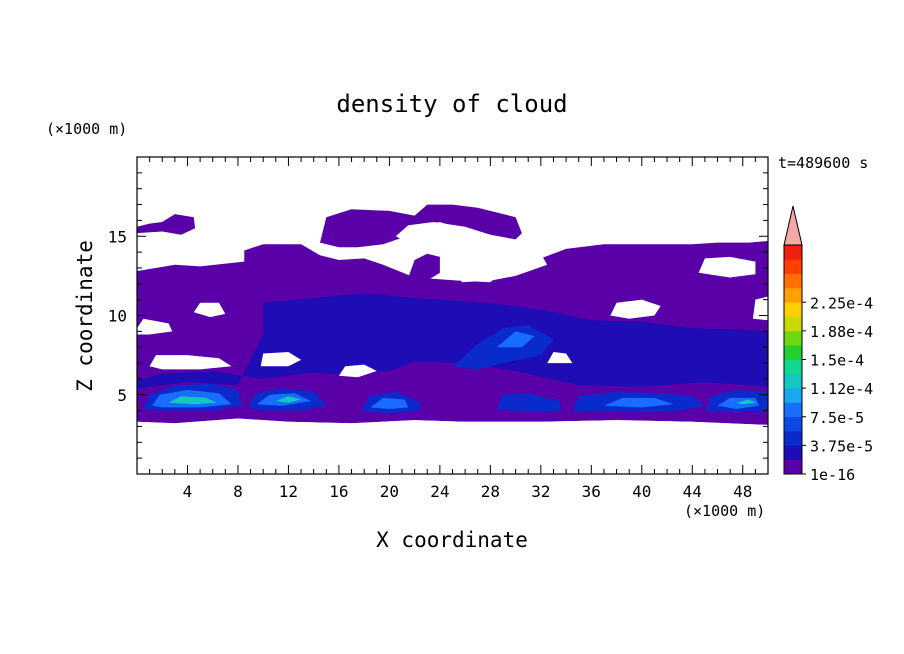  Describe the element at coordinates (85, 316) in the screenshot. I see `y-axis-label: Z coordinate` at that location.